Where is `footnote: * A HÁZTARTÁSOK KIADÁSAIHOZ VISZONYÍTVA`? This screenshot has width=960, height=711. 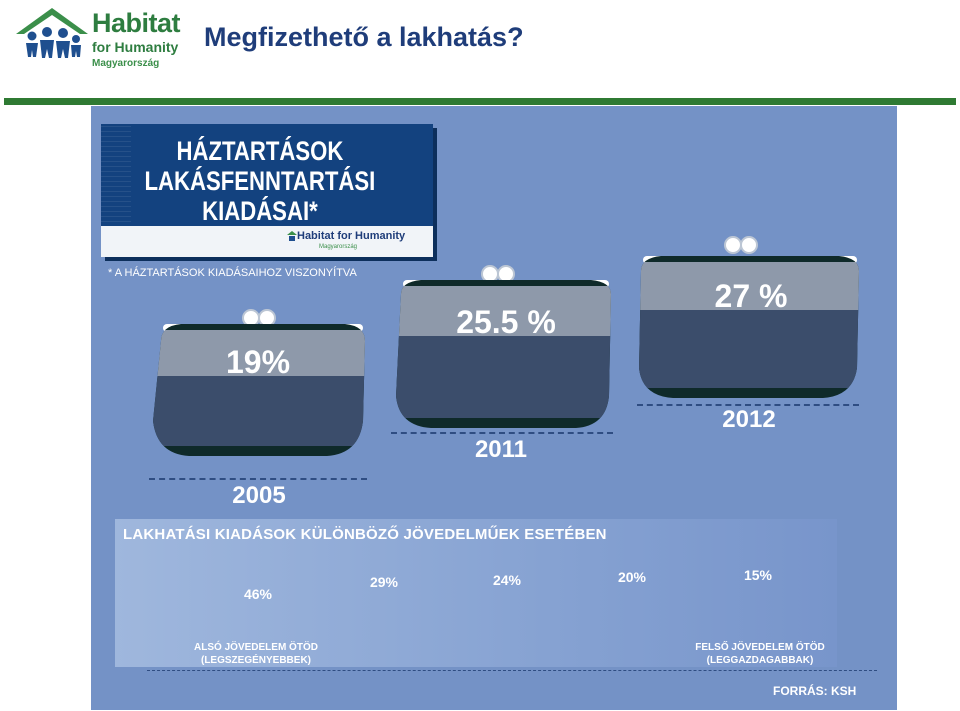 footnote: * A HÁZTARTÁSOK KIADÁSAIHOZ VISZONYÍTVA is located at coordinates (232, 273).